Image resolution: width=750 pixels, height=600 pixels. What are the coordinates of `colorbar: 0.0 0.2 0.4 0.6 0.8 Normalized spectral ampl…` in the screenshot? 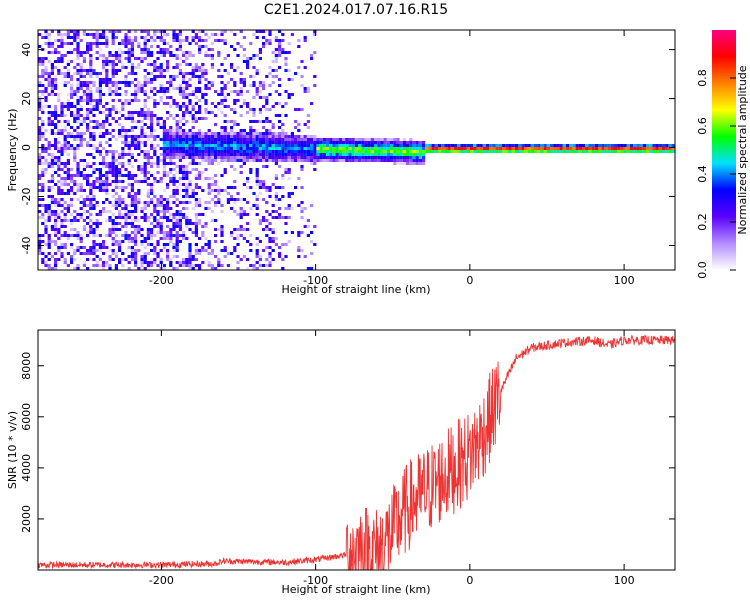 It's located at (722, 154).